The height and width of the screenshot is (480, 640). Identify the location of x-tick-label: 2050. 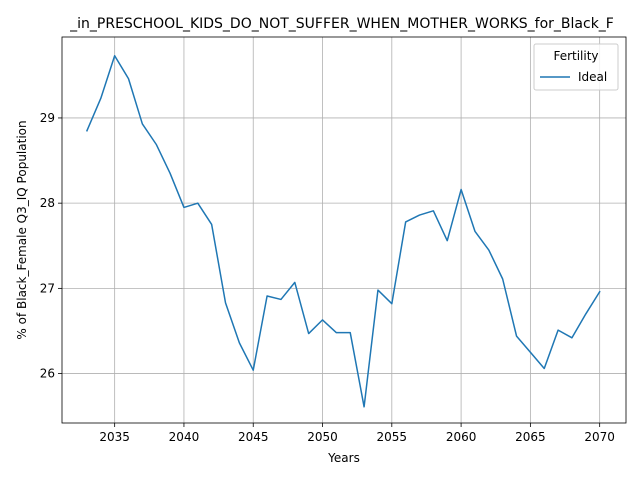
(322, 437).